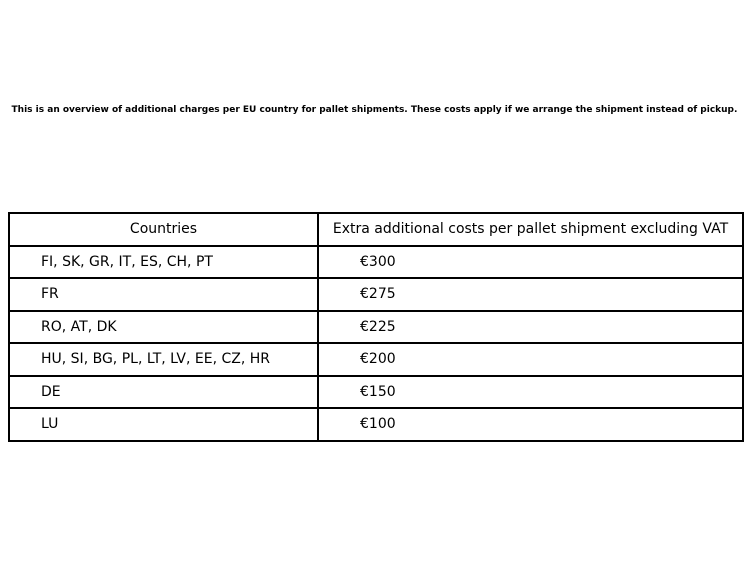  What do you see at coordinates (163, 424) in the screenshot?
I see `countries-cell: LU` at bounding box center [163, 424].